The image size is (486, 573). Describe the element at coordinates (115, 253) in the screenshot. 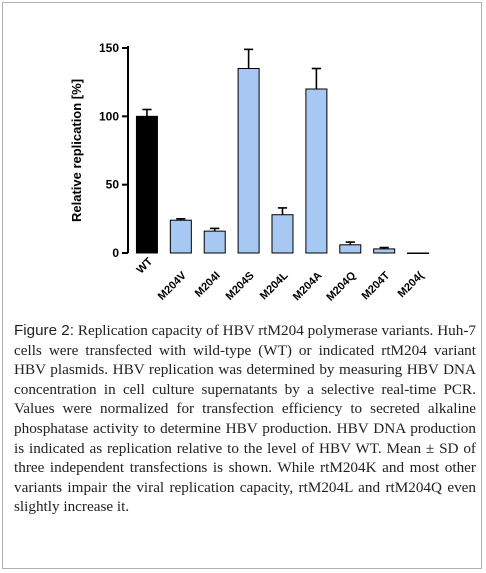

I see `y-tick-label: 0` at that location.